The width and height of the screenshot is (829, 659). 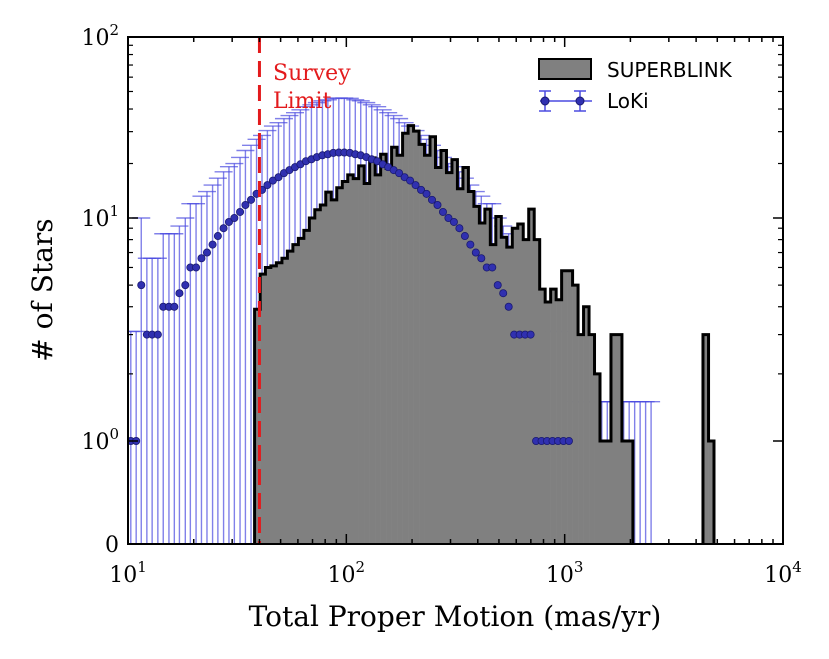 What do you see at coordinates (42, 289) in the screenshot?
I see `y-axis-title: # of Stars` at bounding box center [42, 289].